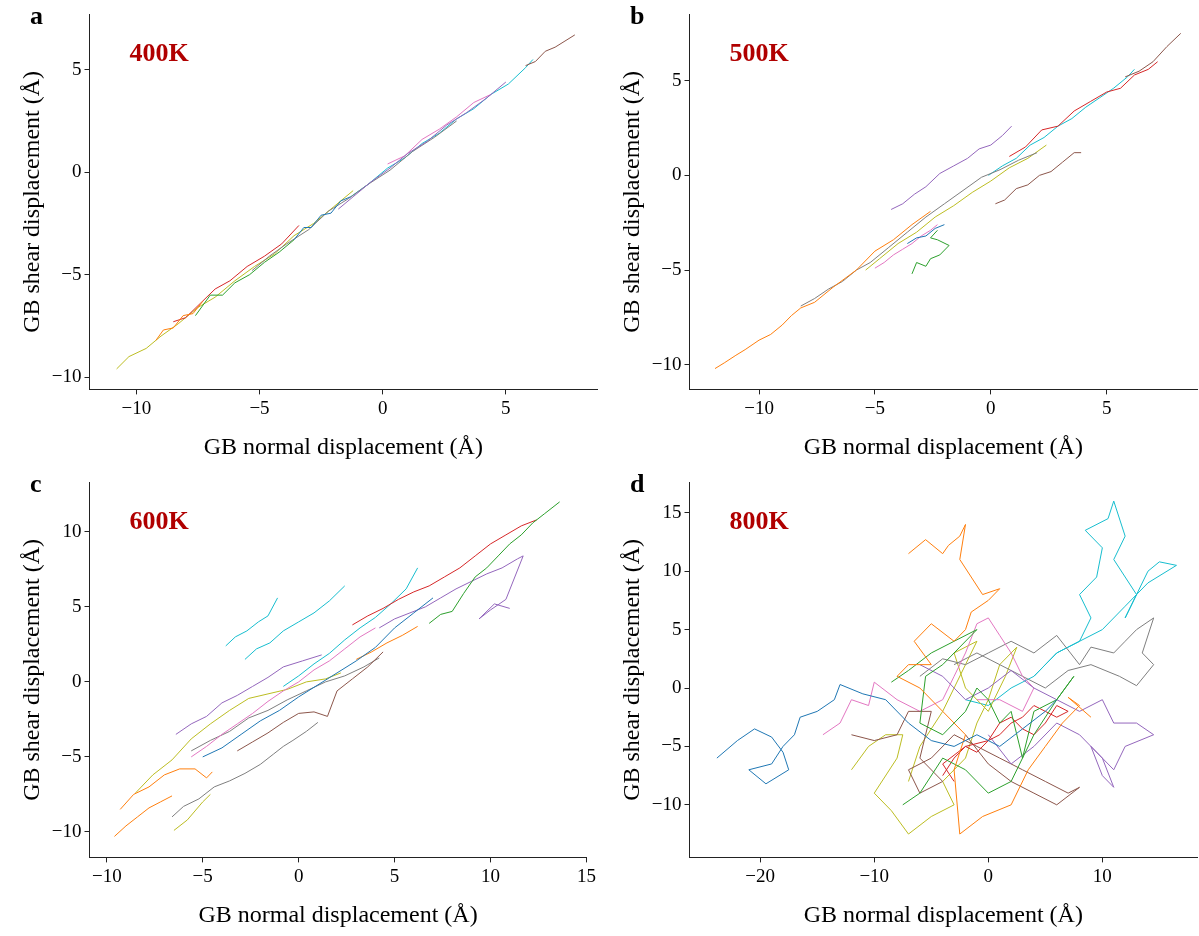  What do you see at coordinates (586, 875) in the screenshot?
I see `x-tick-label: 15` at bounding box center [586, 875].